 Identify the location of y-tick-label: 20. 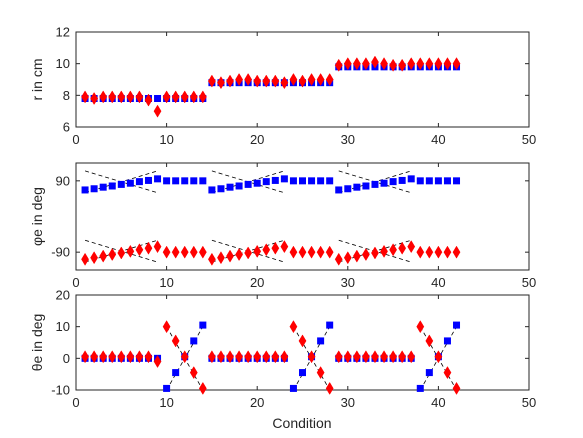
(63, 295).